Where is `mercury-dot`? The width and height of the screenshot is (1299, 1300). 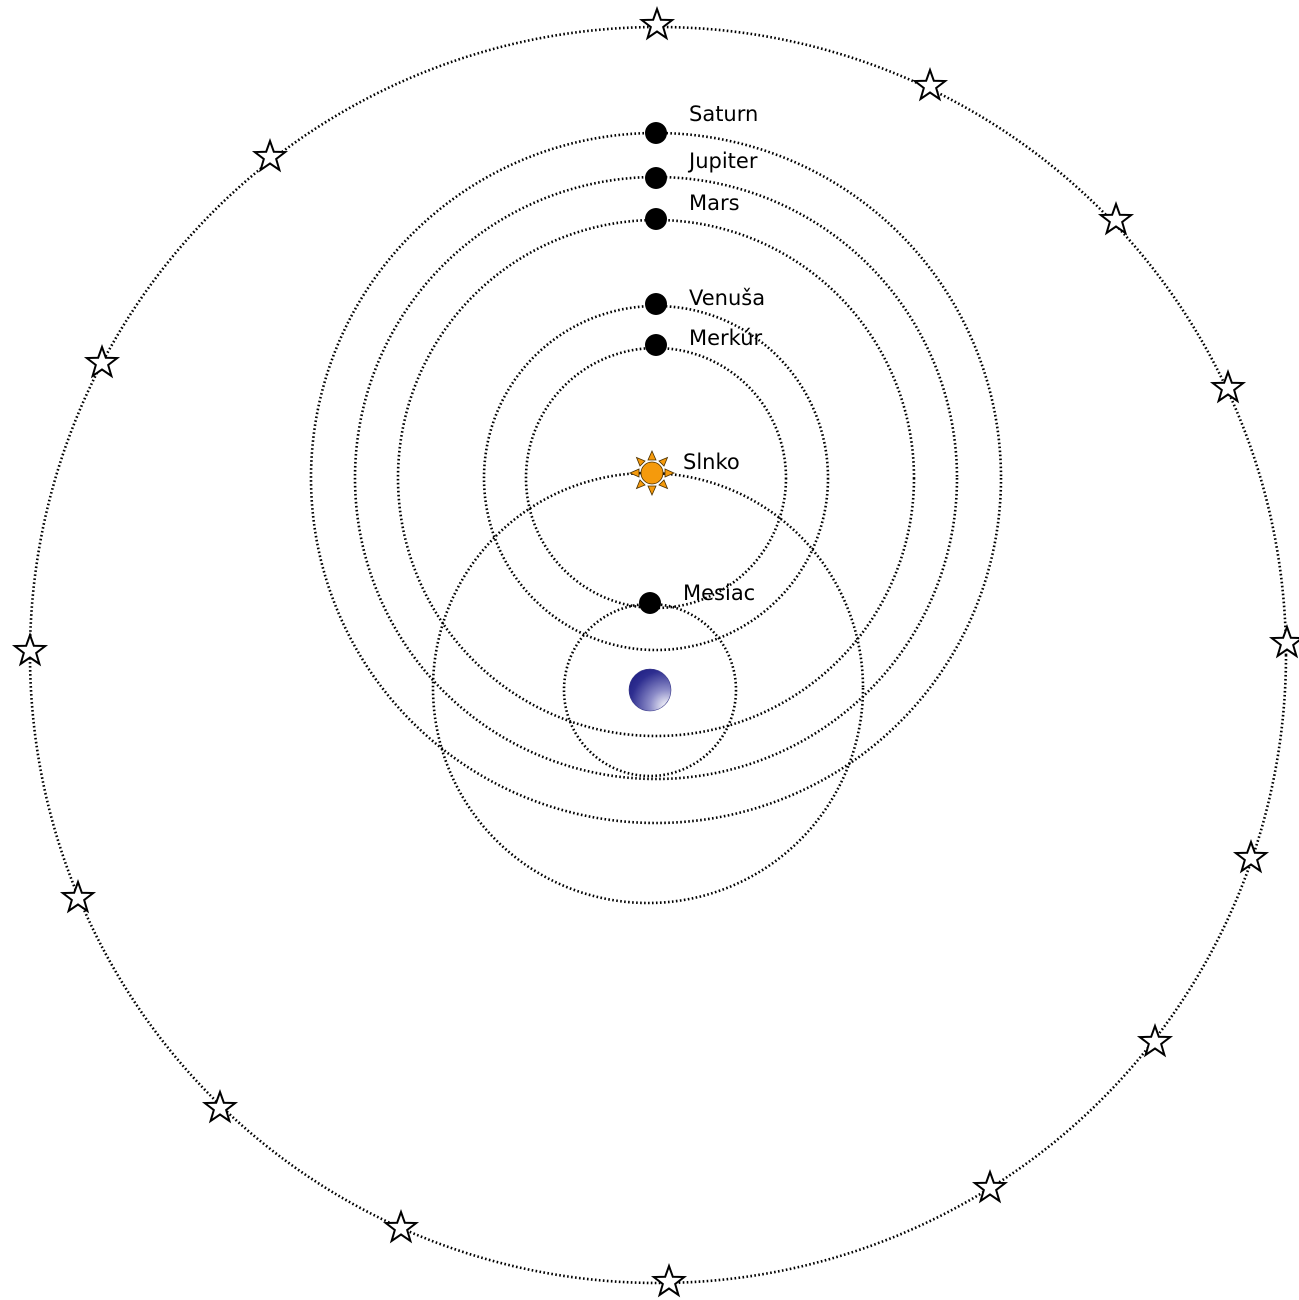 mercury-dot is located at coordinates (656, 345).